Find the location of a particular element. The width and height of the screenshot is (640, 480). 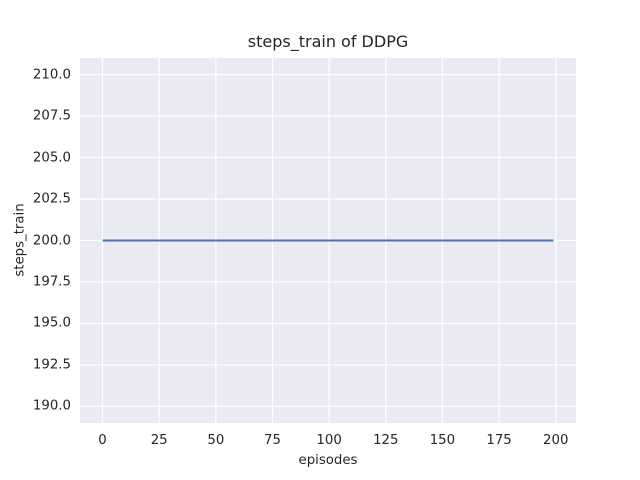

y-axis-label: steps_train is located at coordinates (20, 240).